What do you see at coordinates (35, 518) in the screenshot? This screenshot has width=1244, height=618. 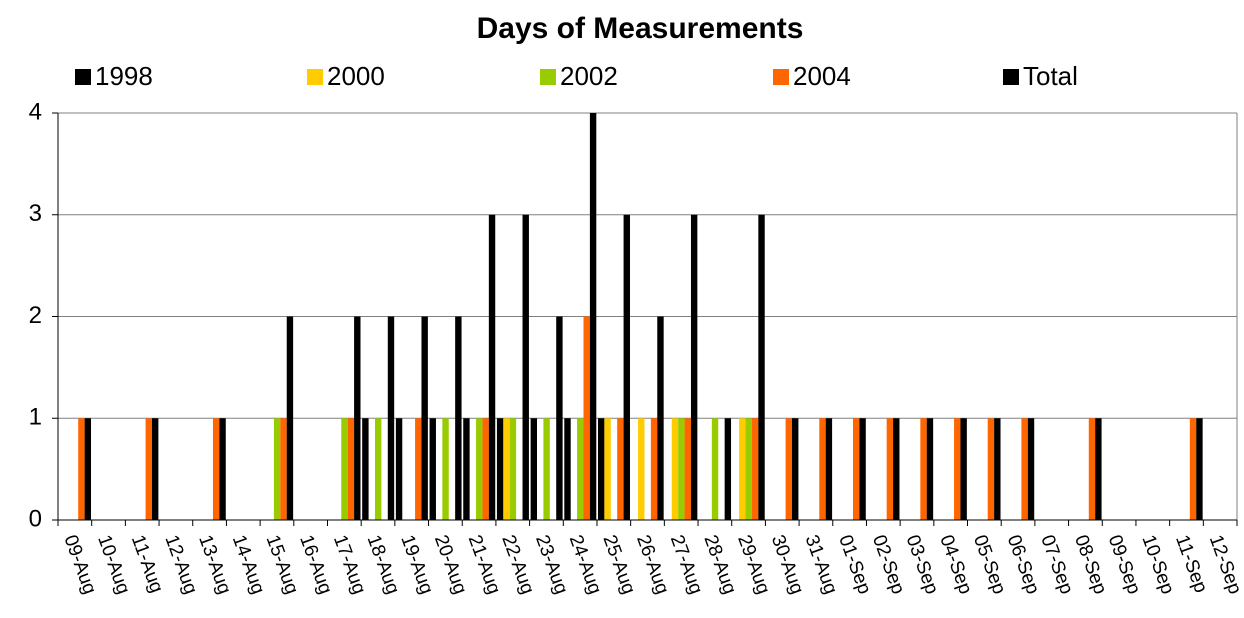 I see `y-tick-label: 0` at bounding box center [35, 518].